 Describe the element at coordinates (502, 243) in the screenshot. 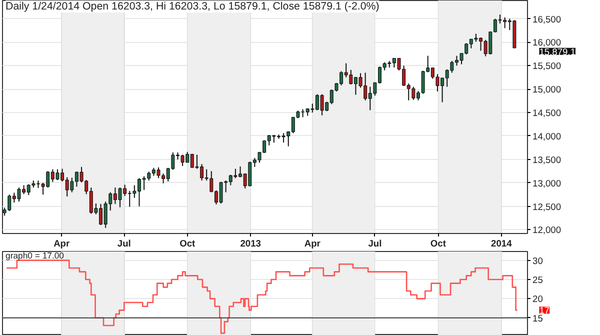

I see `x-tick-label: 2014` at that location.